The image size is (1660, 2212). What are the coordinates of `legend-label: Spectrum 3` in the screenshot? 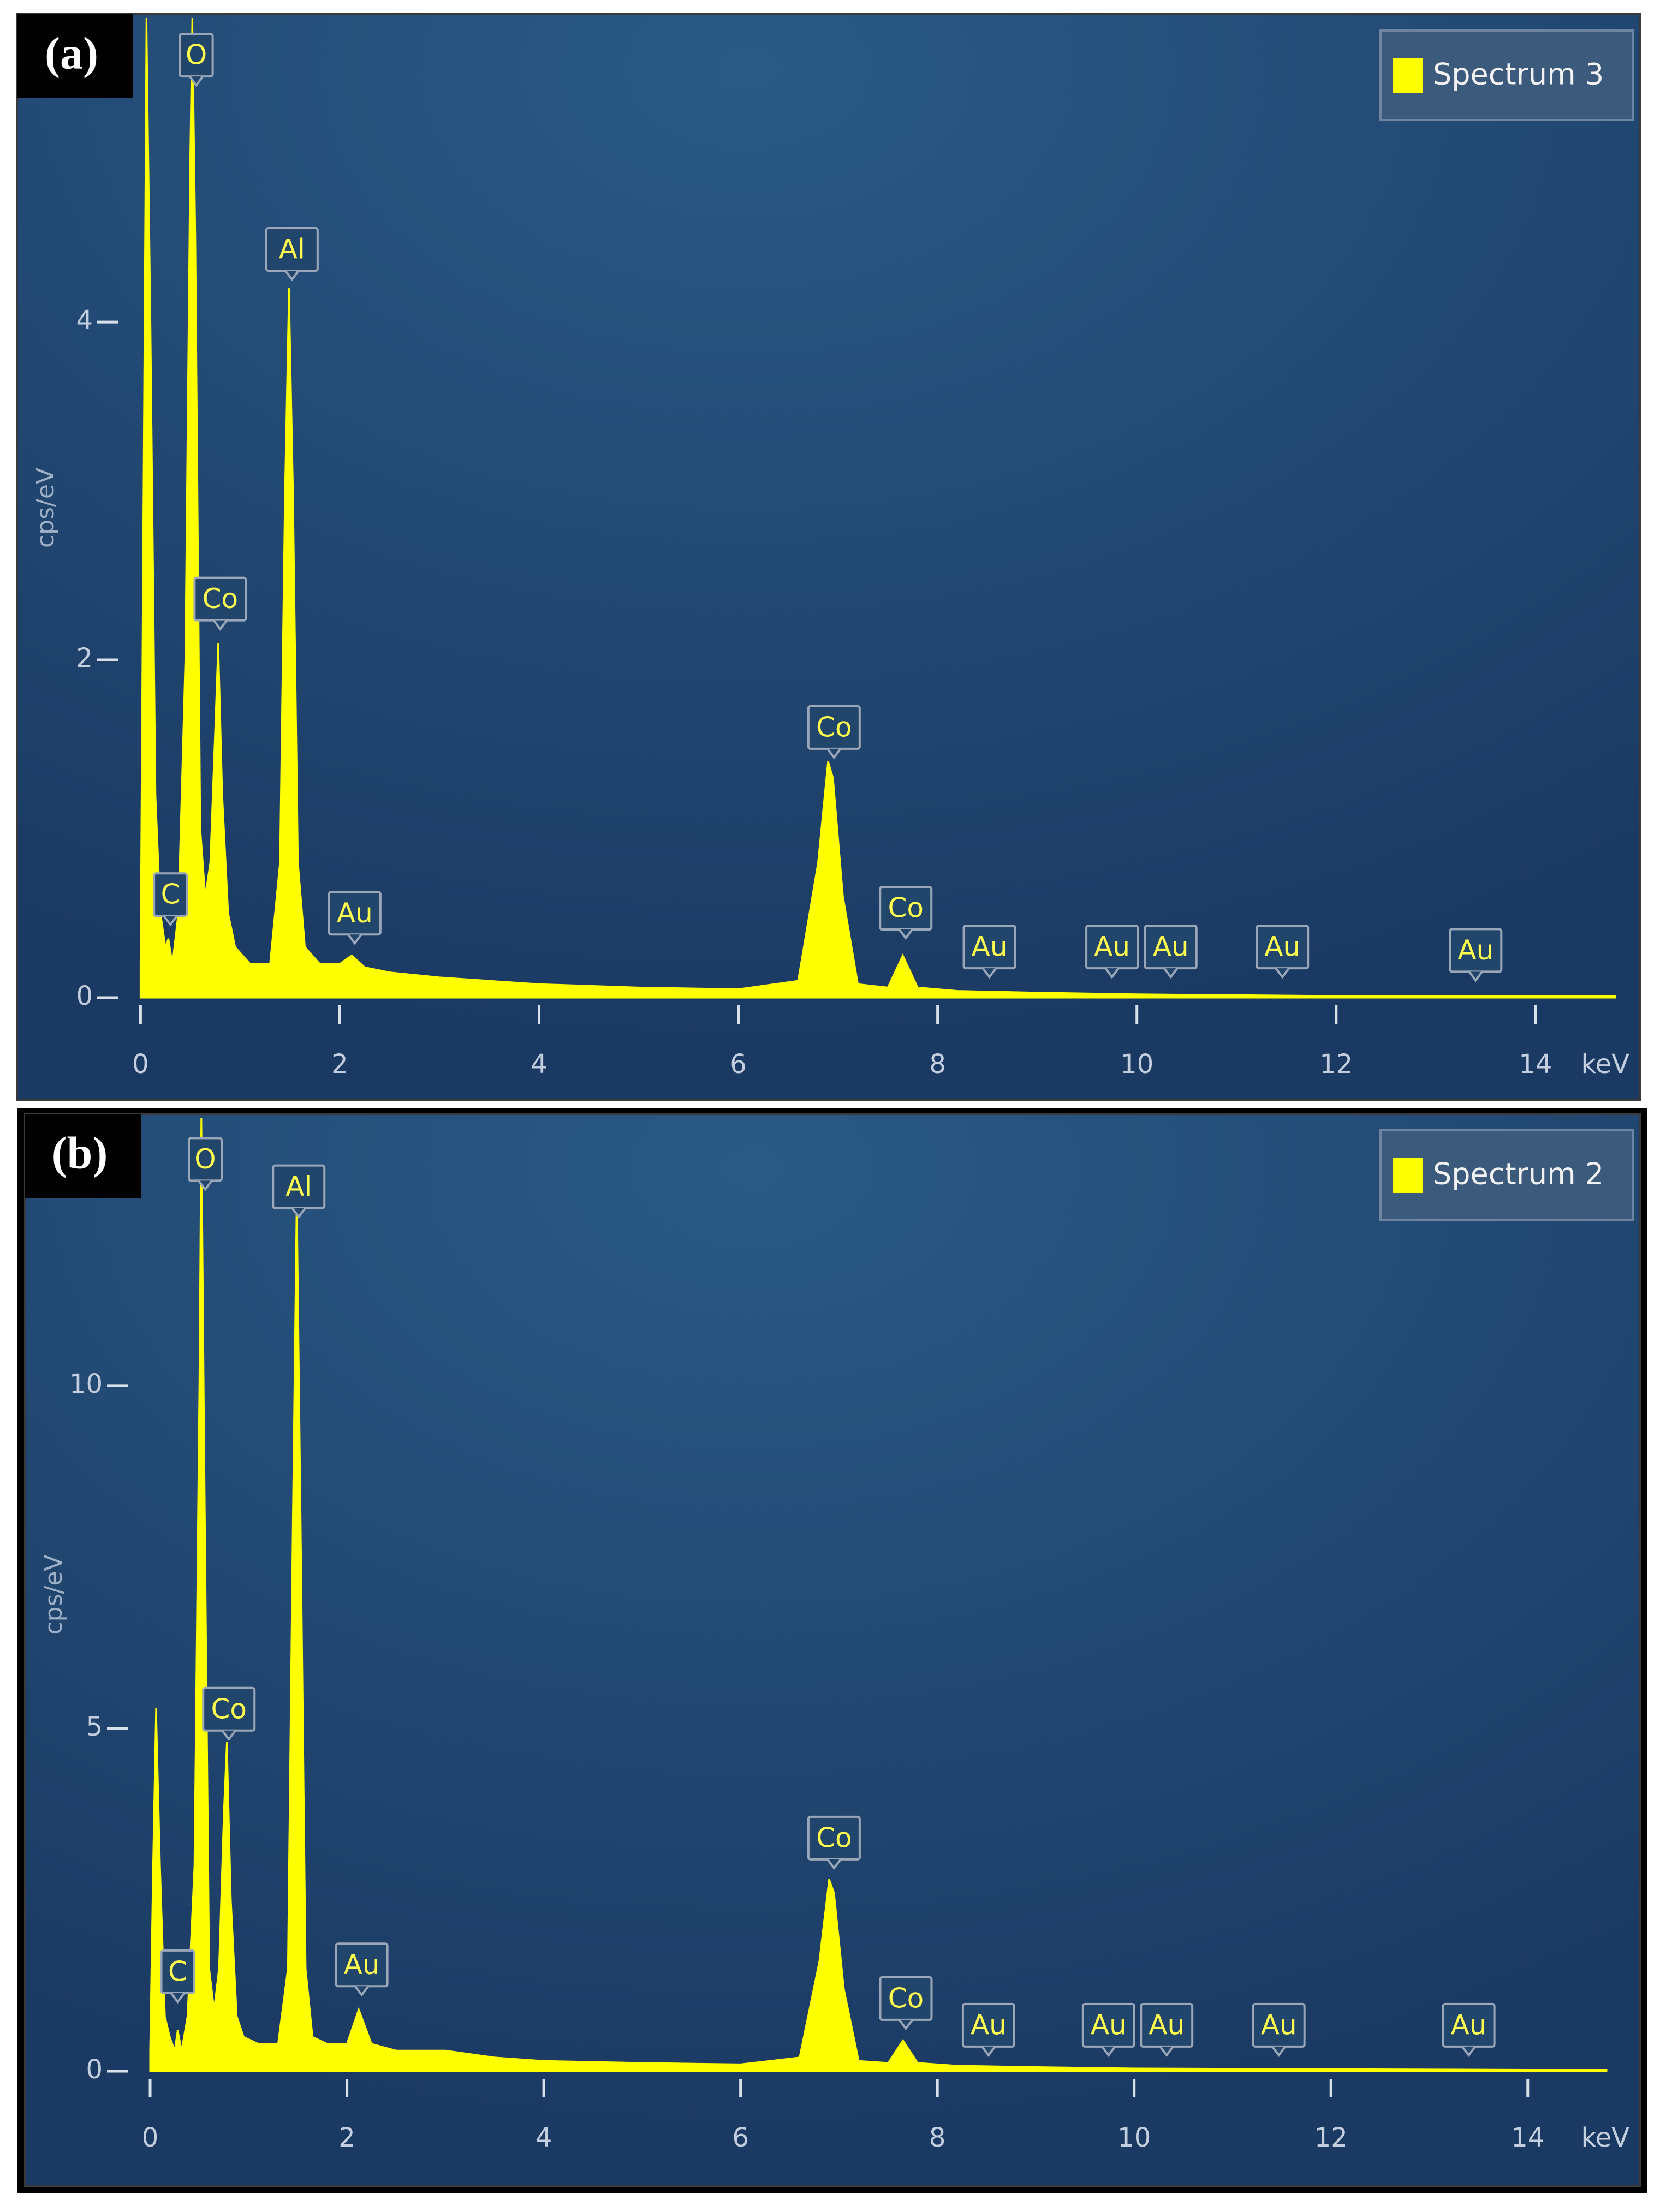 It's located at (1519, 74).